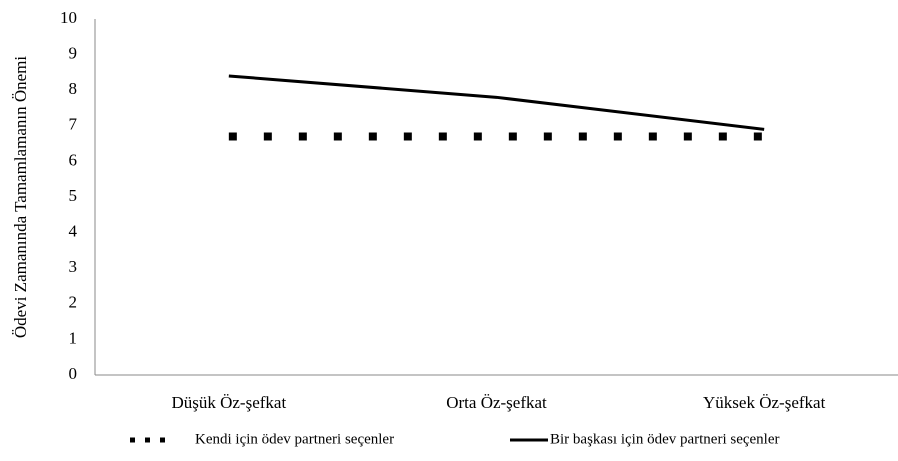  Describe the element at coordinates (73, 266) in the screenshot. I see `y-tick-label: 3` at that location.